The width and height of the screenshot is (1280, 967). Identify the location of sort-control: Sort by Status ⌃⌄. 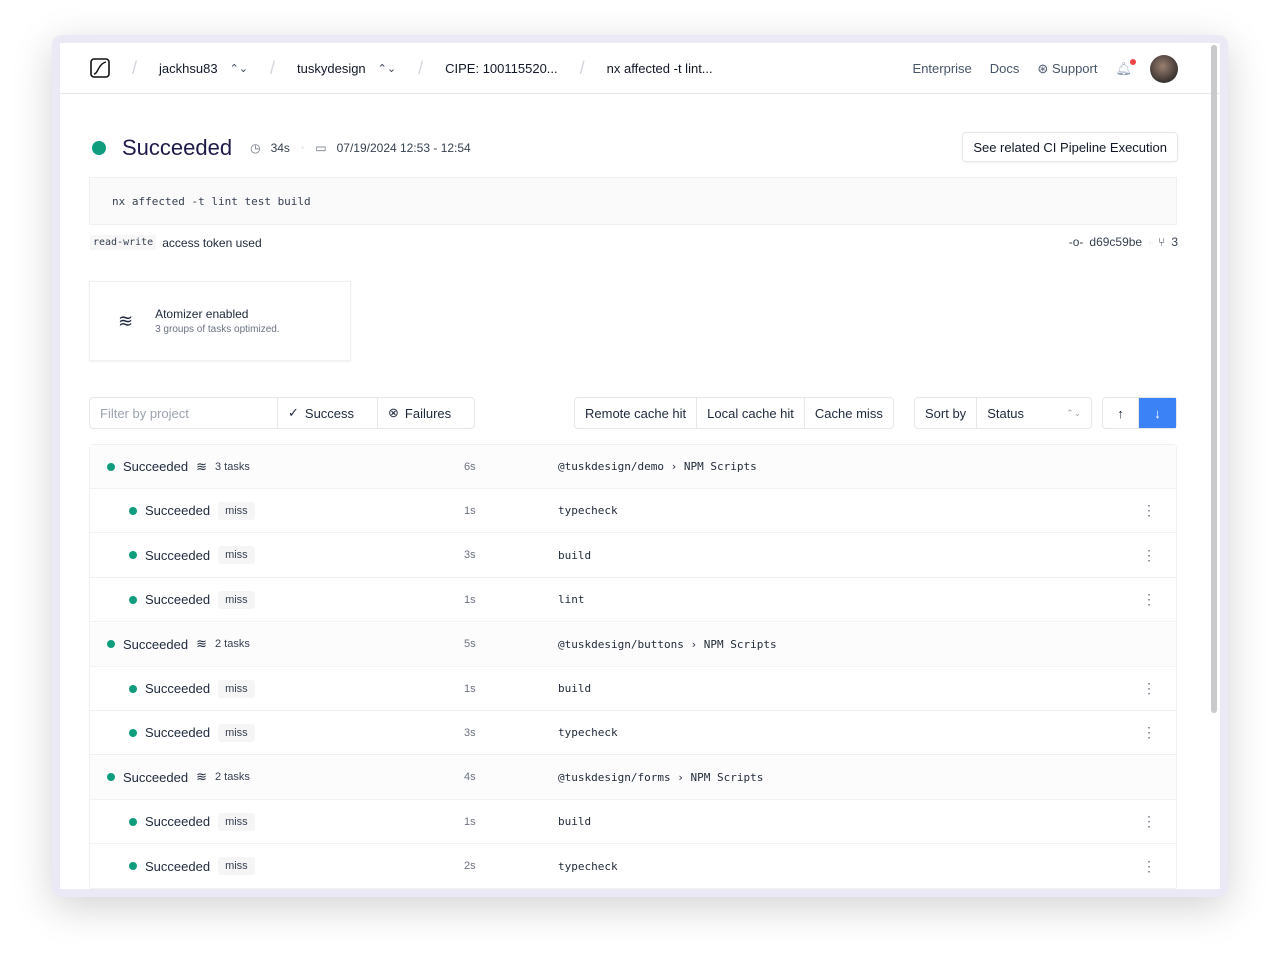
(1003, 413).